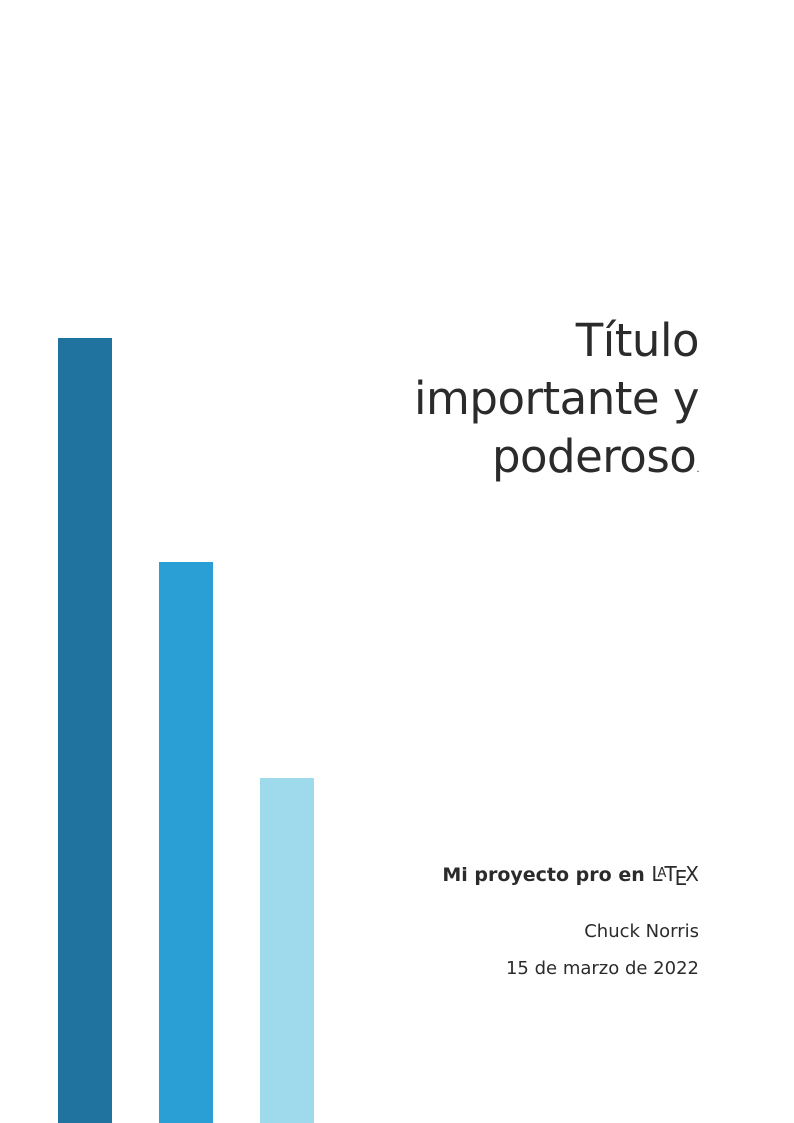  I want to click on decorative-bar-medium, so click(186, 842).